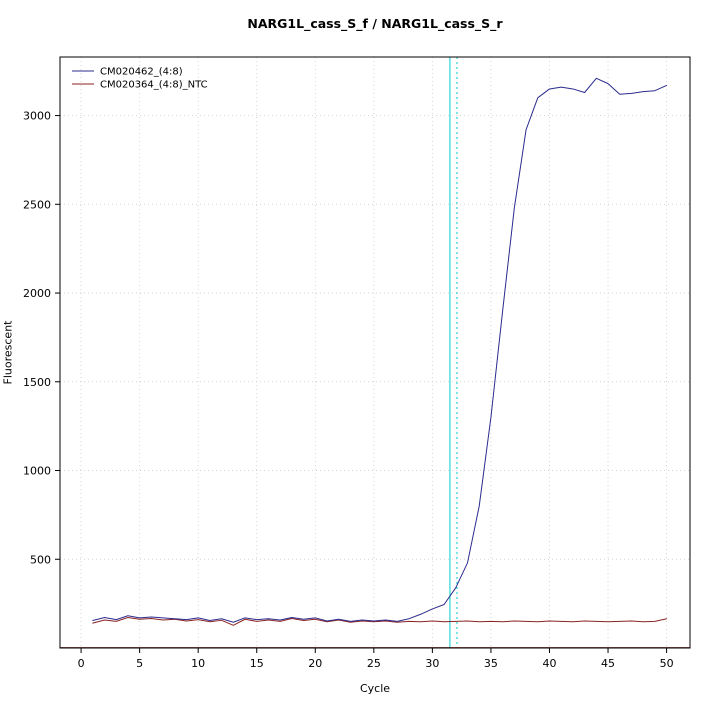 The image size is (720, 720). What do you see at coordinates (141, 72) in the screenshot?
I see `legend-label: CM020462_(4:8)` at bounding box center [141, 72].